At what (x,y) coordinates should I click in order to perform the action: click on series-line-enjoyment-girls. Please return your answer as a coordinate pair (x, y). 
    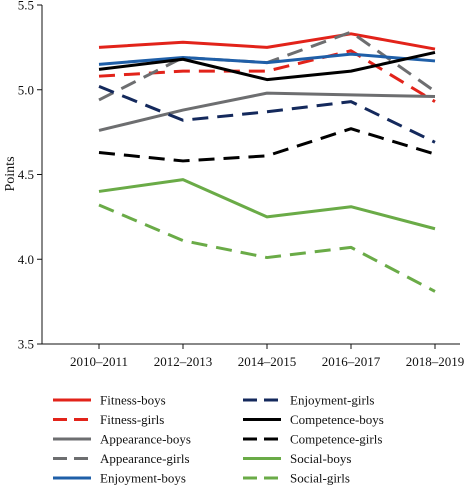
    Looking at the image, I should click on (267, 114).